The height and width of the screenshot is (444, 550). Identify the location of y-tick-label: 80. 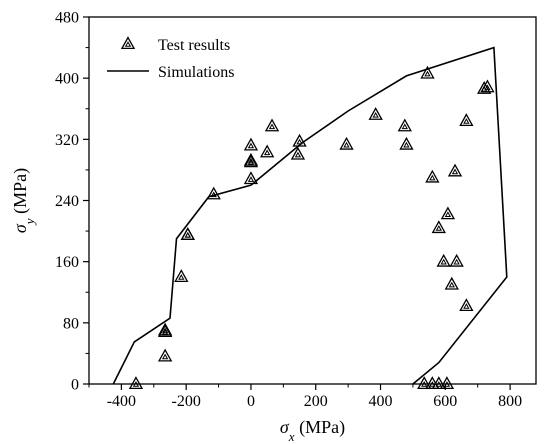
(71, 323).